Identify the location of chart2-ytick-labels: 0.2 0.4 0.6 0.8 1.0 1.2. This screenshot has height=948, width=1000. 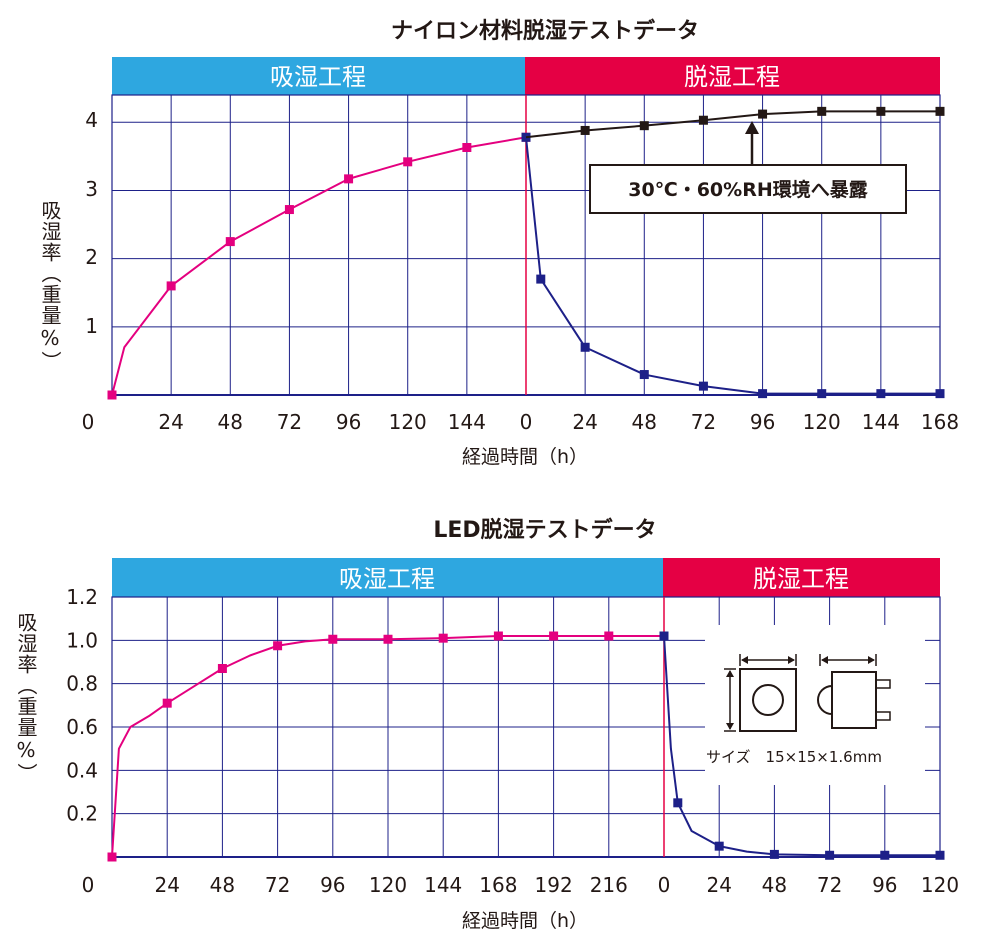
(82, 705).